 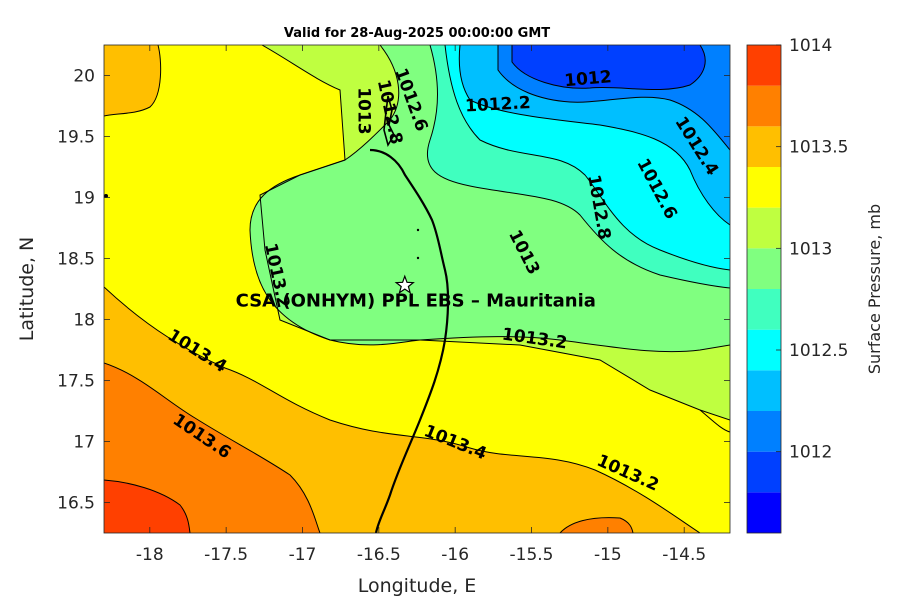 What do you see at coordinates (84, 321) in the screenshot?
I see `y-tick-label: 18` at bounding box center [84, 321].